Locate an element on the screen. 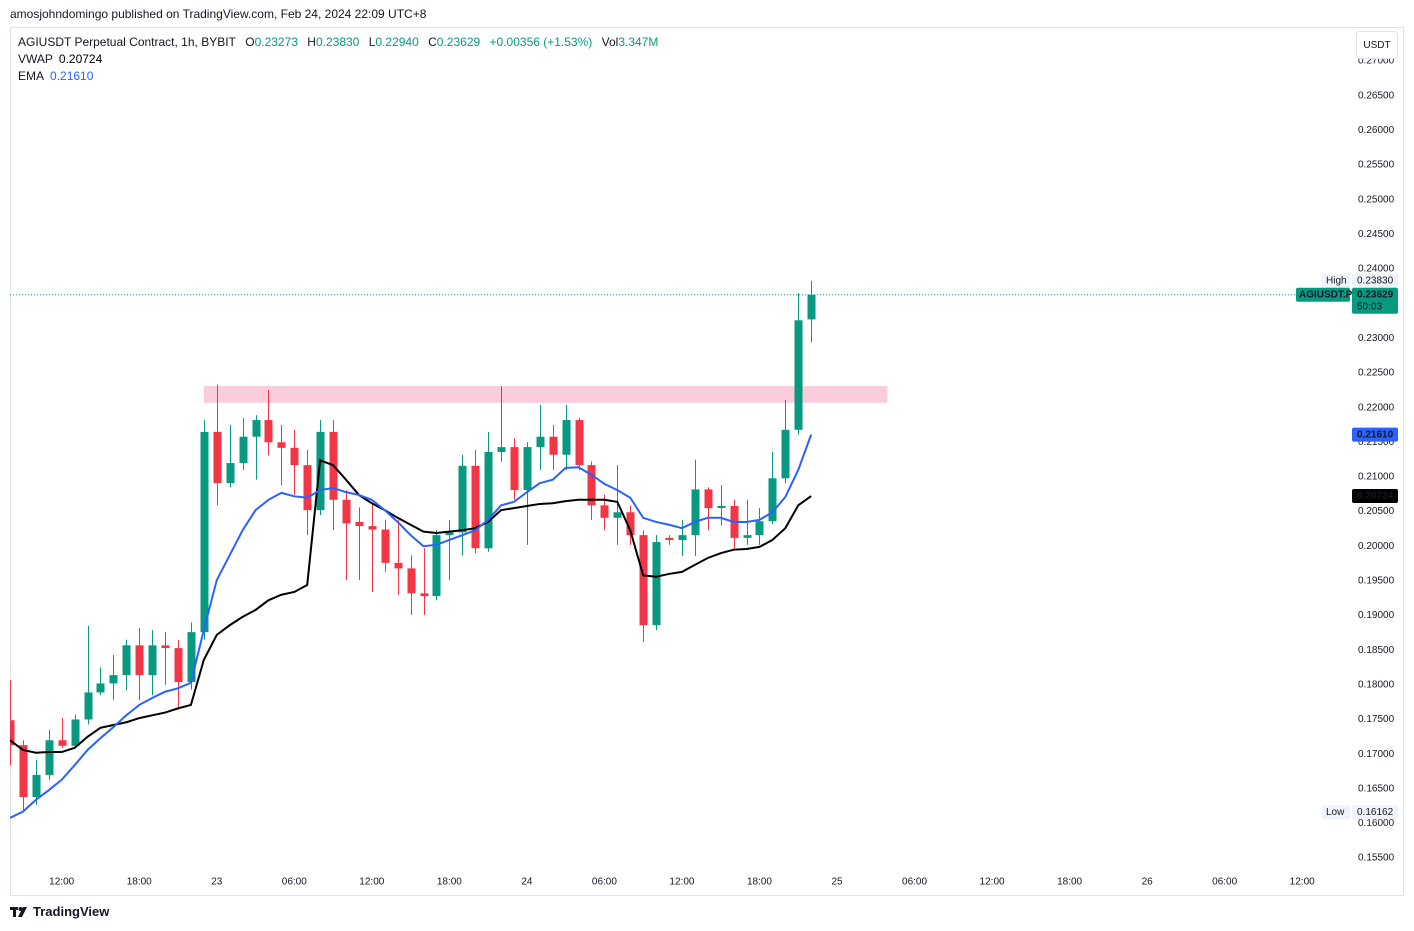  y-tick-label: 0.23000 is located at coordinates (1376, 338).